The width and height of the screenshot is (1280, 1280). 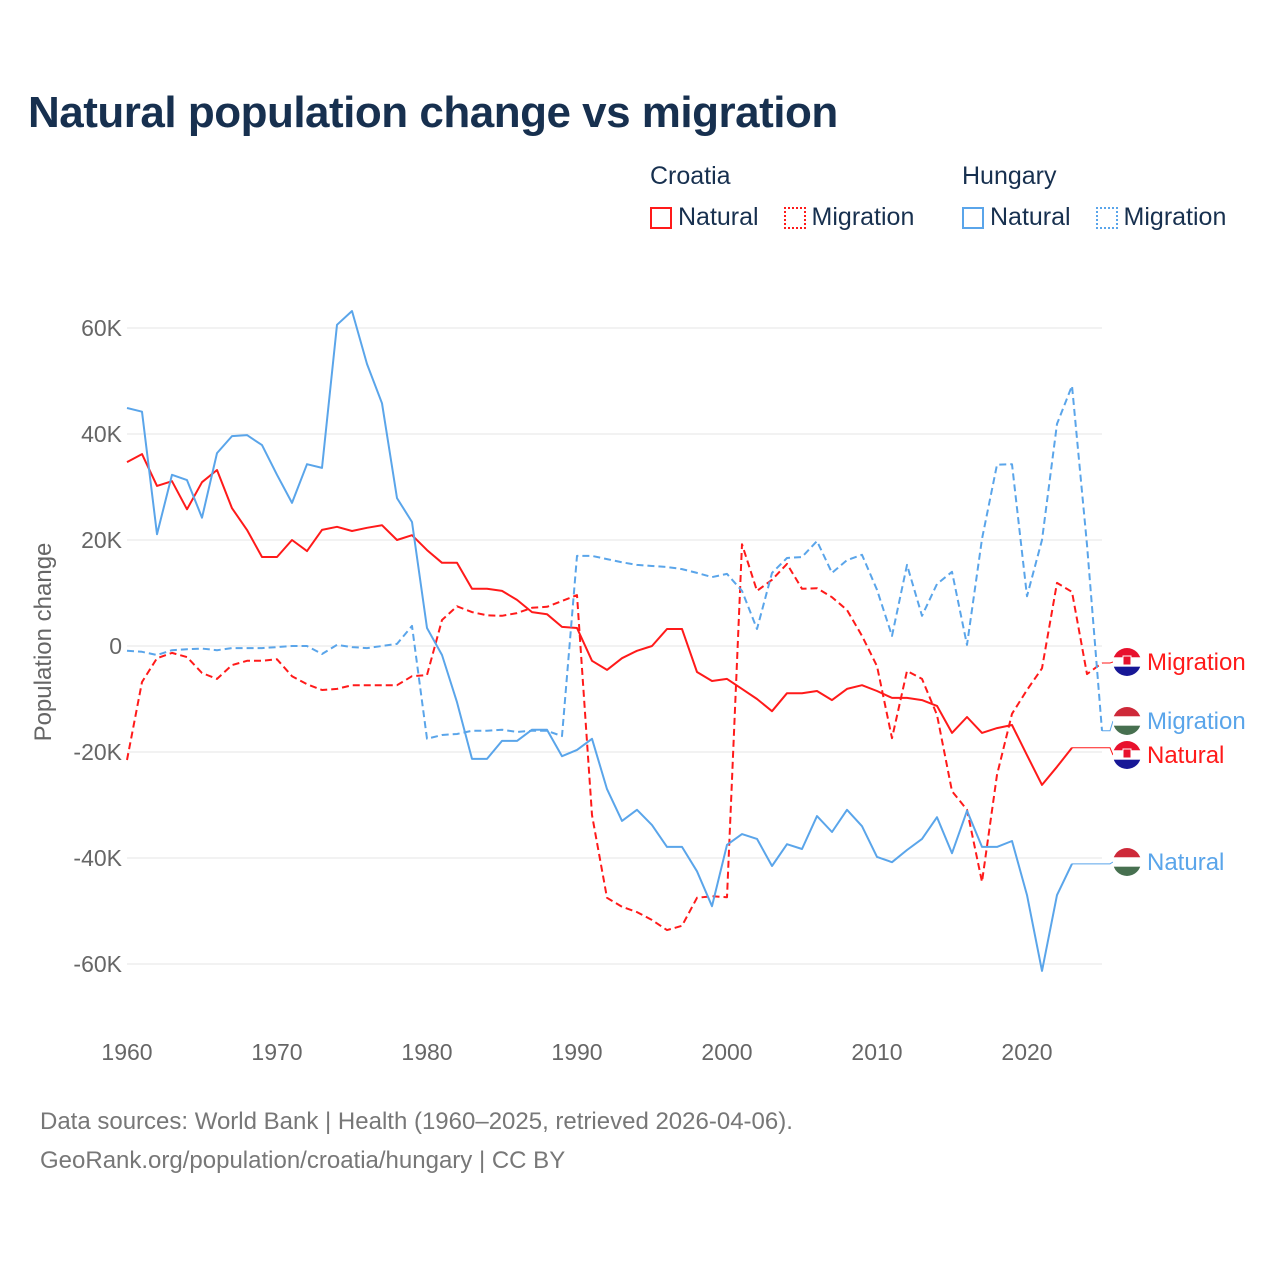 What do you see at coordinates (97, 752) in the screenshot?
I see `y-tick-label: -20K` at bounding box center [97, 752].